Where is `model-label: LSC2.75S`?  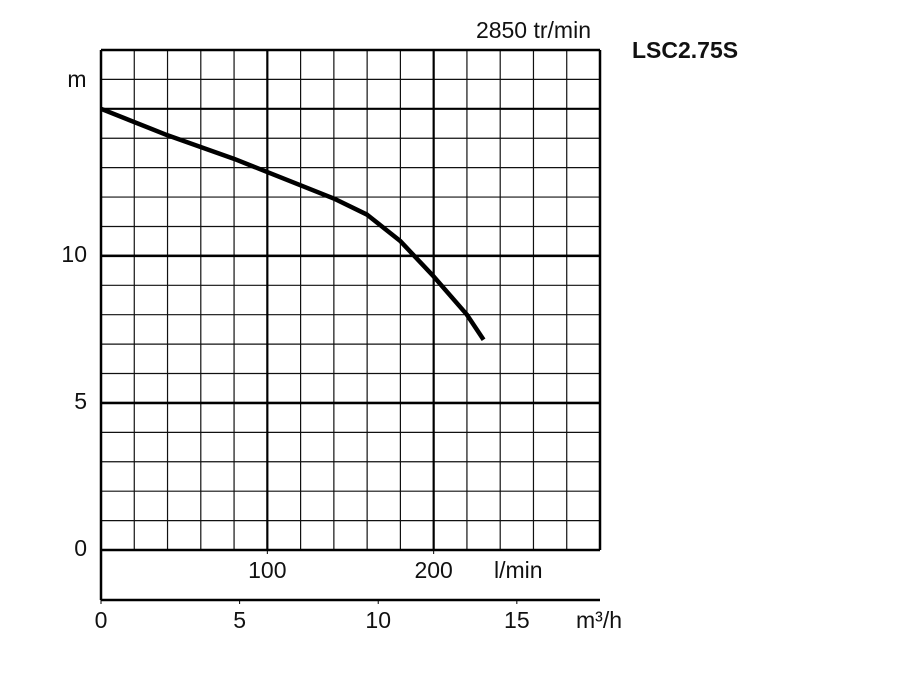 model-label: LSC2.75S is located at coordinates (685, 50).